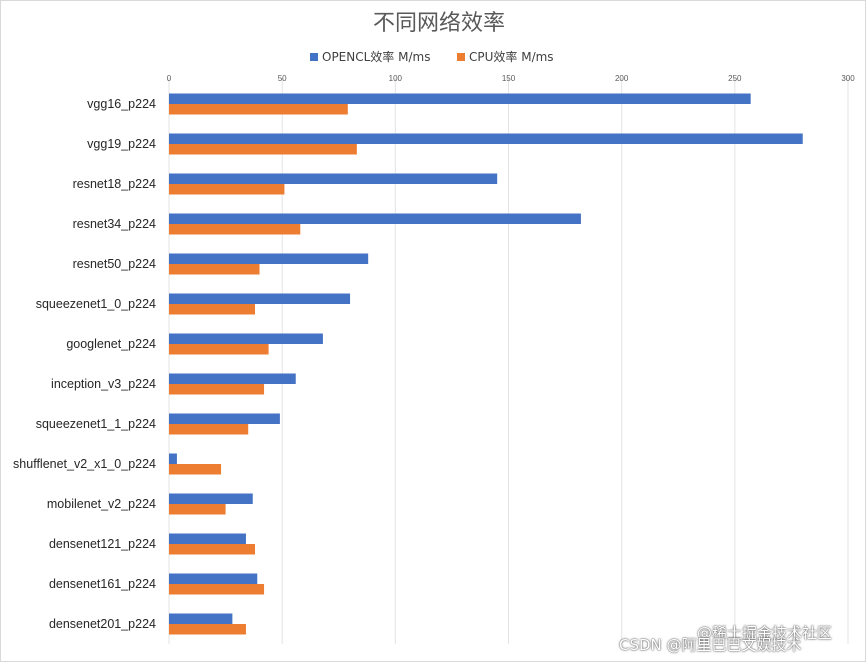 This screenshot has height=662, width=866. Describe the element at coordinates (102, 584) in the screenshot. I see `category-label-12: densenet161_p224` at that location.